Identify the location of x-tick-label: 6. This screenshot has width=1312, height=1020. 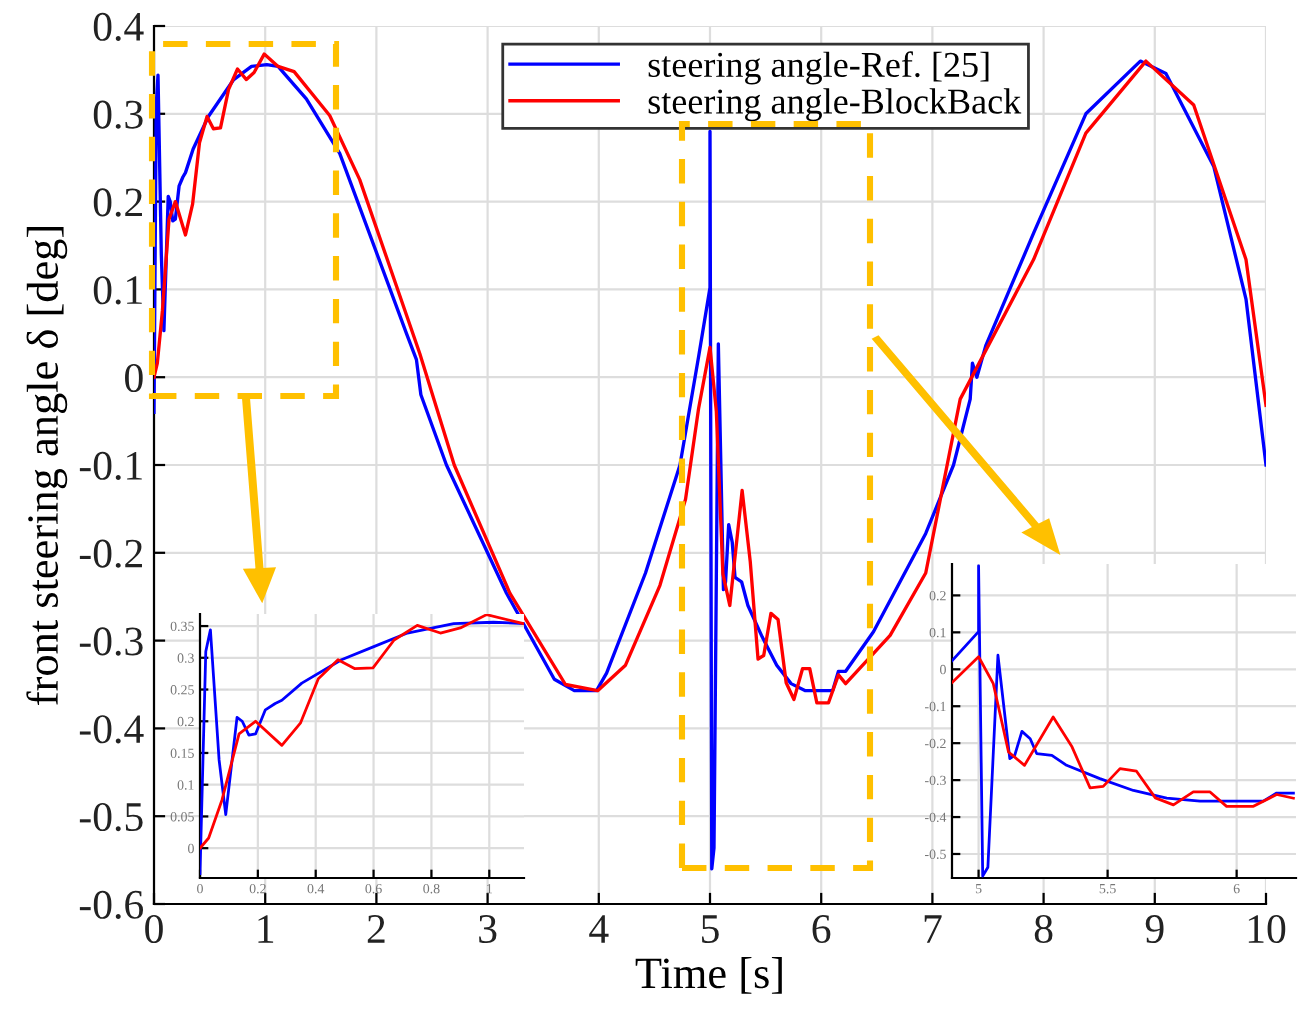
(821, 929).